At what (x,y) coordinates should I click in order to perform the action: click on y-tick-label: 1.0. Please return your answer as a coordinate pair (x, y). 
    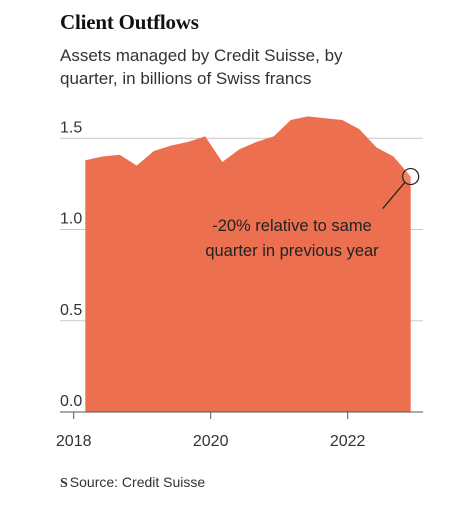
    Looking at the image, I should click on (71, 219).